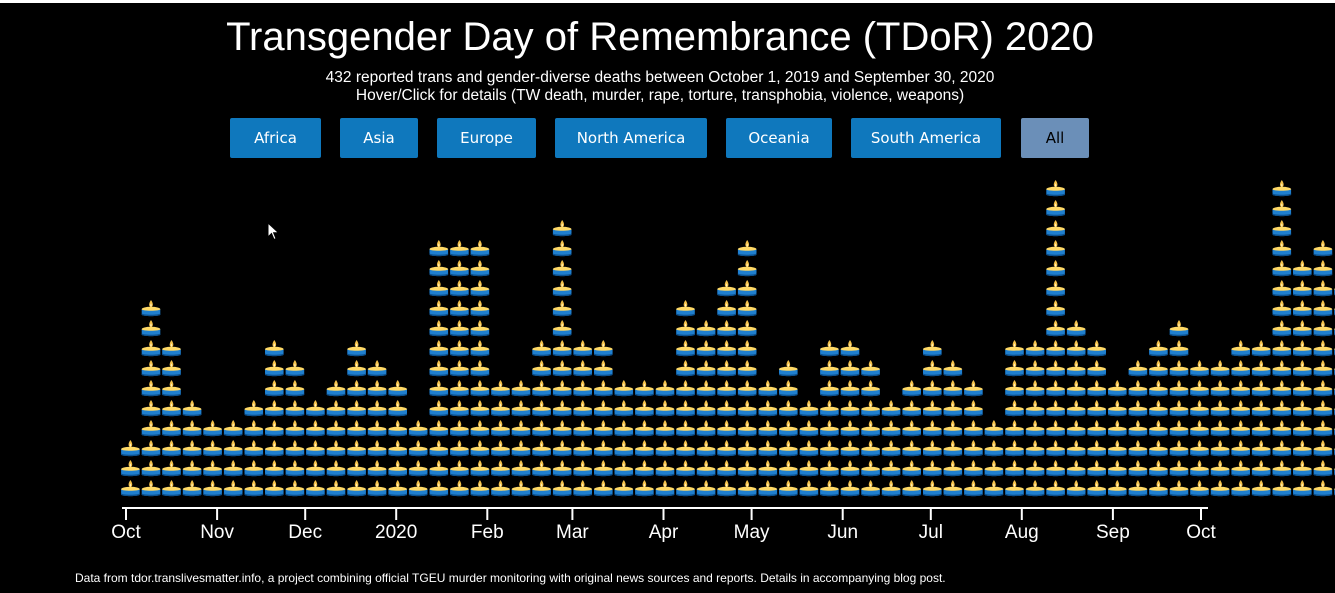 The width and height of the screenshot is (1335, 593). What do you see at coordinates (379, 138) in the screenshot?
I see `filter-asia-button: Asia` at bounding box center [379, 138].